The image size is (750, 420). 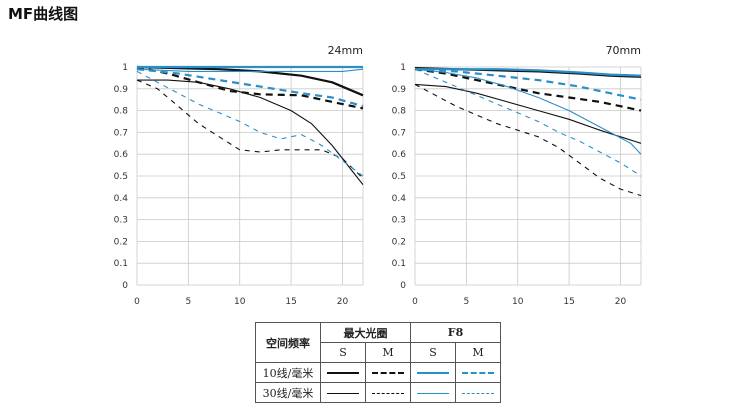 What do you see at coordinates (478, 352) in the screenshot?
I see `legend-sub-m-f8: M` at bounding box center [478, 352].